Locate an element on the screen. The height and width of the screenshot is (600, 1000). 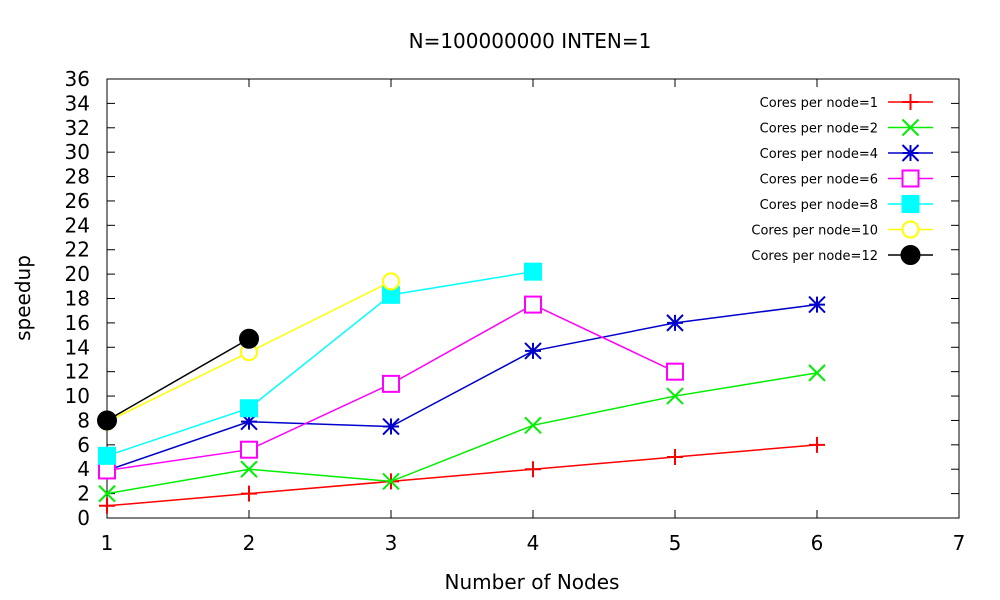
y-tick-label: 0 is located at coordinates (83, 518).